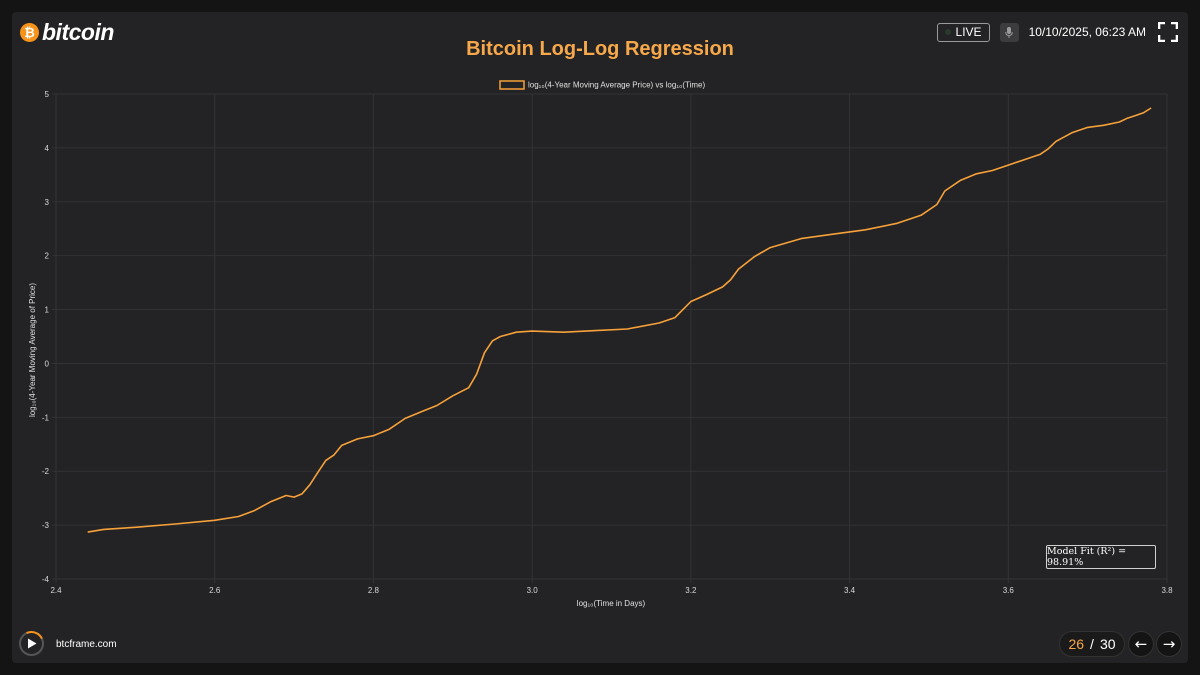 Image resolution: width=1200 pixels, height=675 pixels. I want to click on fullscreen-icon, so click(1168, 32).